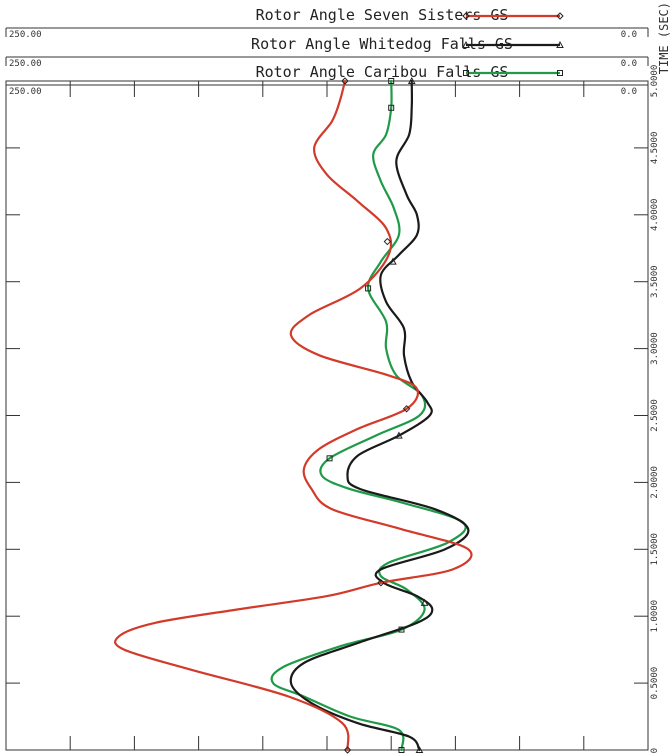 Image resolution: width=672 pixels, height=754 pixels. What do you see at coordinates (655, 751) in the screenshot?
I see `time-tick-label: 0.0` at bounding box center [655, 751].